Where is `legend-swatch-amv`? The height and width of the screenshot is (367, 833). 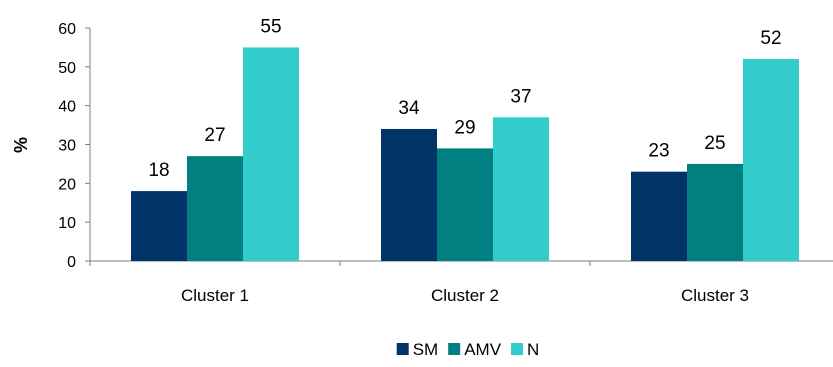 legend-swatch-amv is located at coordinates (454, 349).